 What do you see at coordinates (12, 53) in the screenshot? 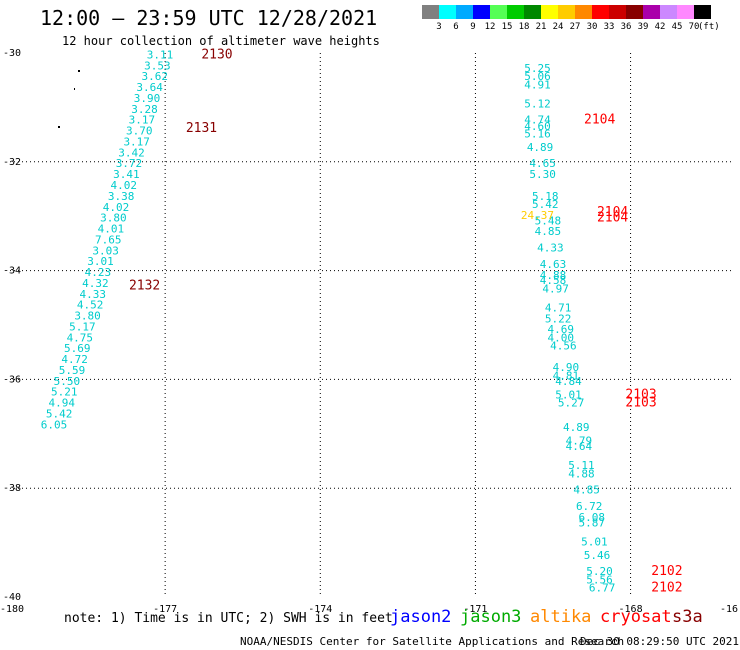
I see `lat-tick-label: -30` at bounding box center [12, 53].